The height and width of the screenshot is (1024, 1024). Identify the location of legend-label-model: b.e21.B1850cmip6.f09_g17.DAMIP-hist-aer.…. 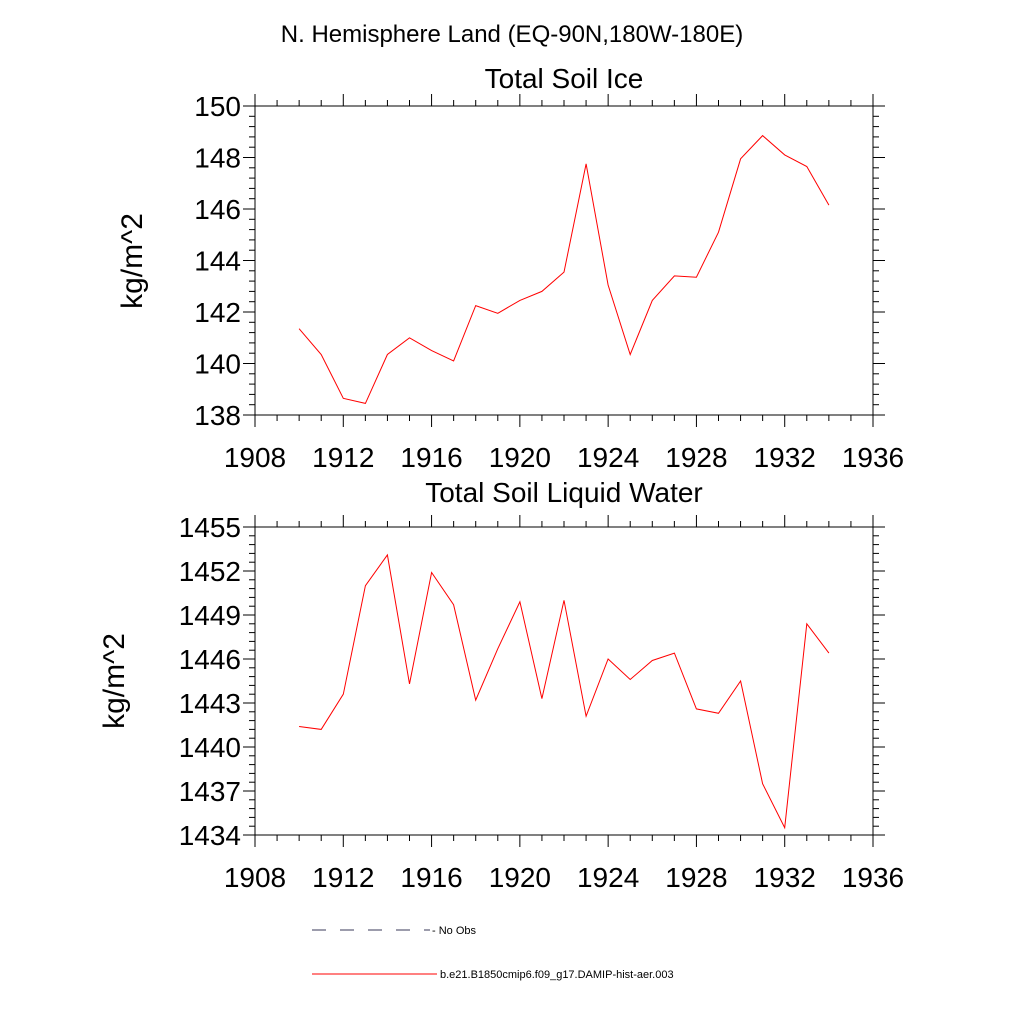
(557, 975).